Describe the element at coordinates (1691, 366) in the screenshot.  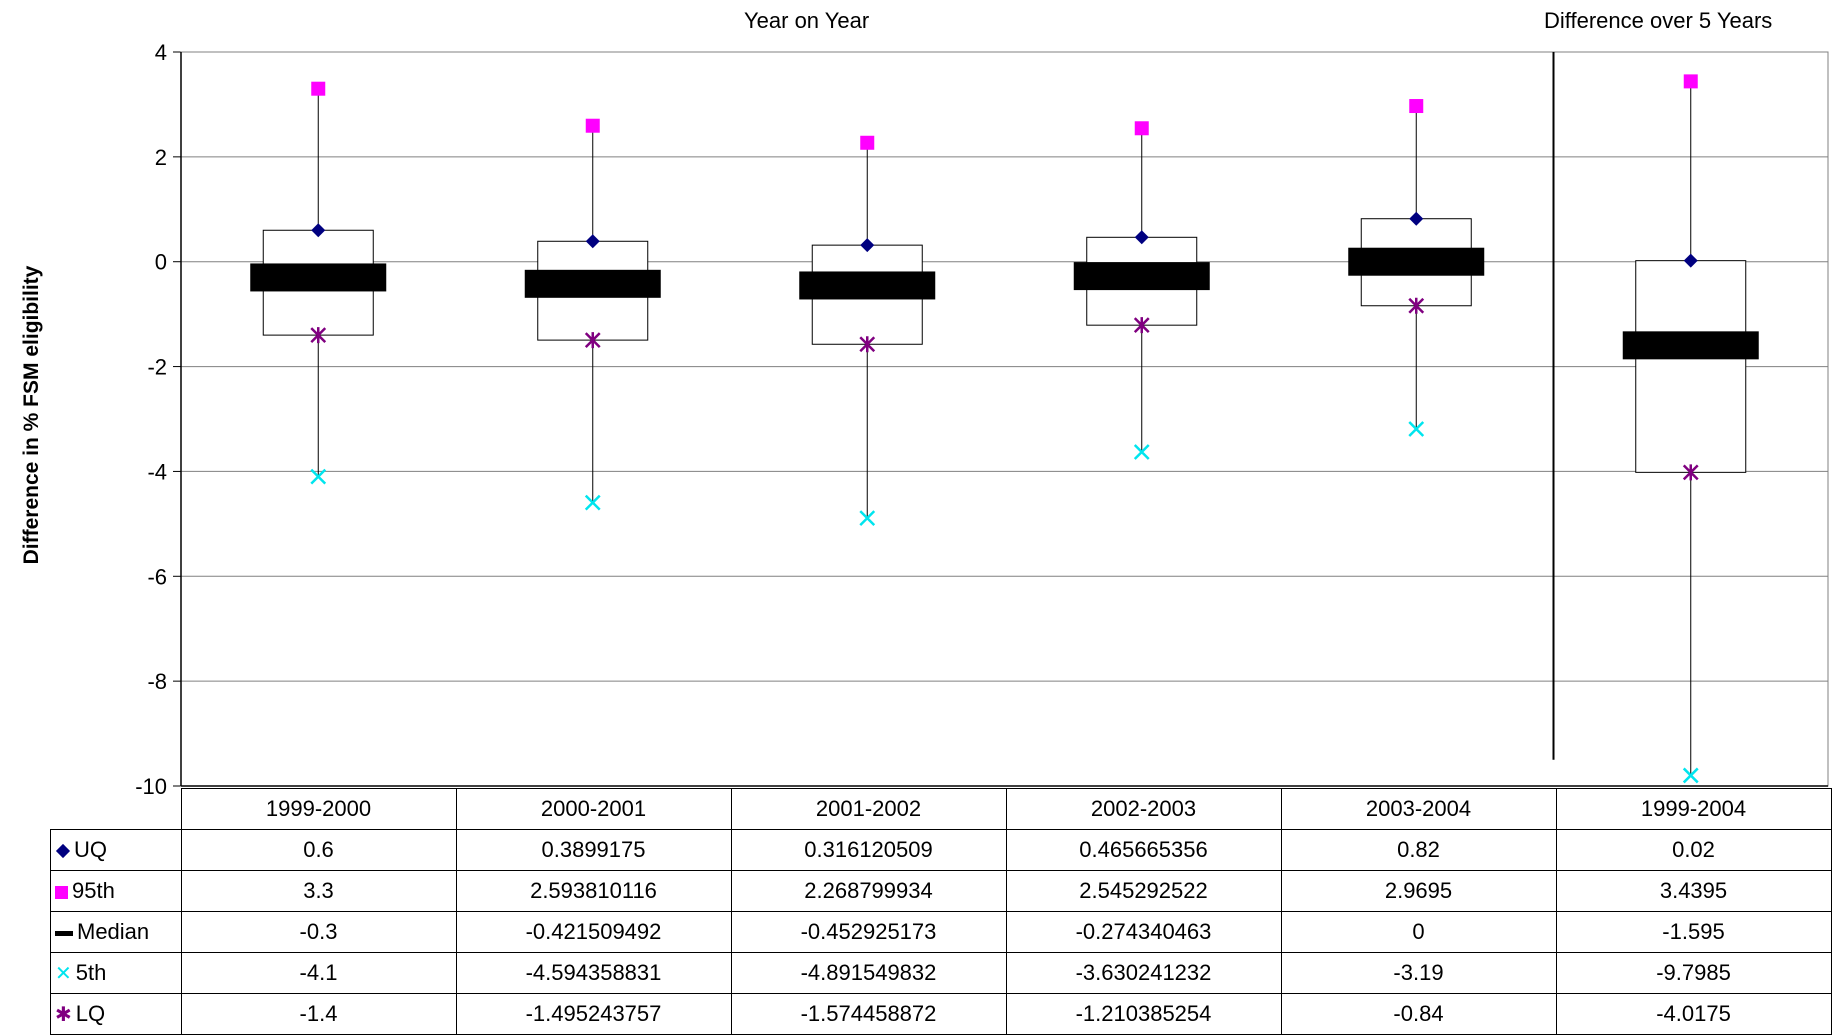
I see `iqr-box` at that location.